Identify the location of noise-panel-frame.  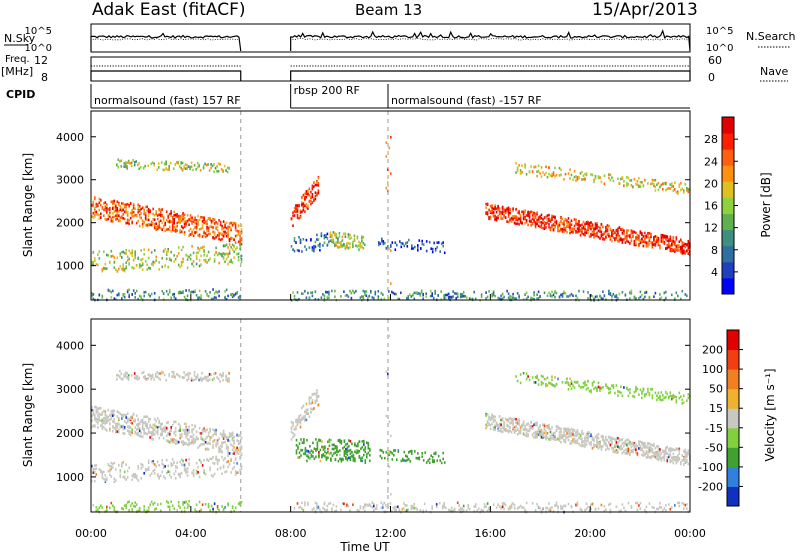
(390, 38).